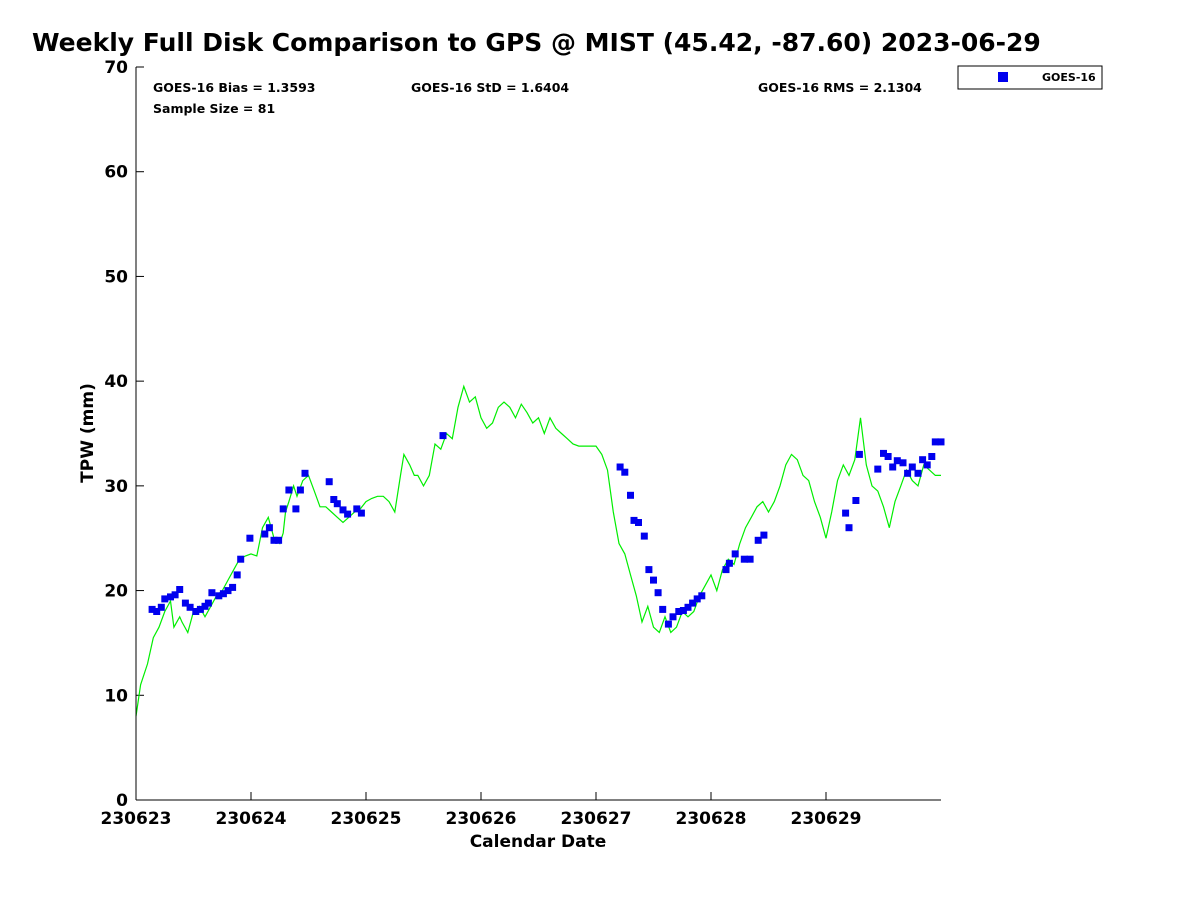 The width and height of the screenshot is (1200, 900). Describe the element at coordinates (711, 819) in the screenshot. I see `x-tick-label: 230628` at that location.